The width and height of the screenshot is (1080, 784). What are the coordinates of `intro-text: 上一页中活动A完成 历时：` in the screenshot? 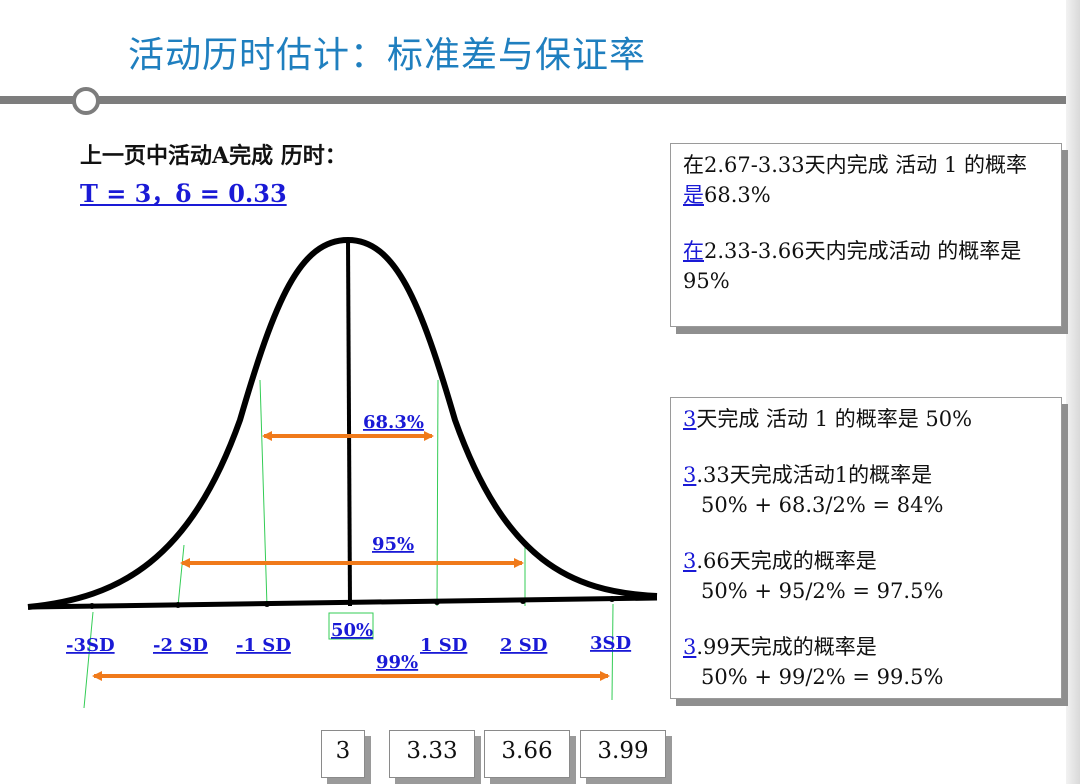 It's located at (213, 156).